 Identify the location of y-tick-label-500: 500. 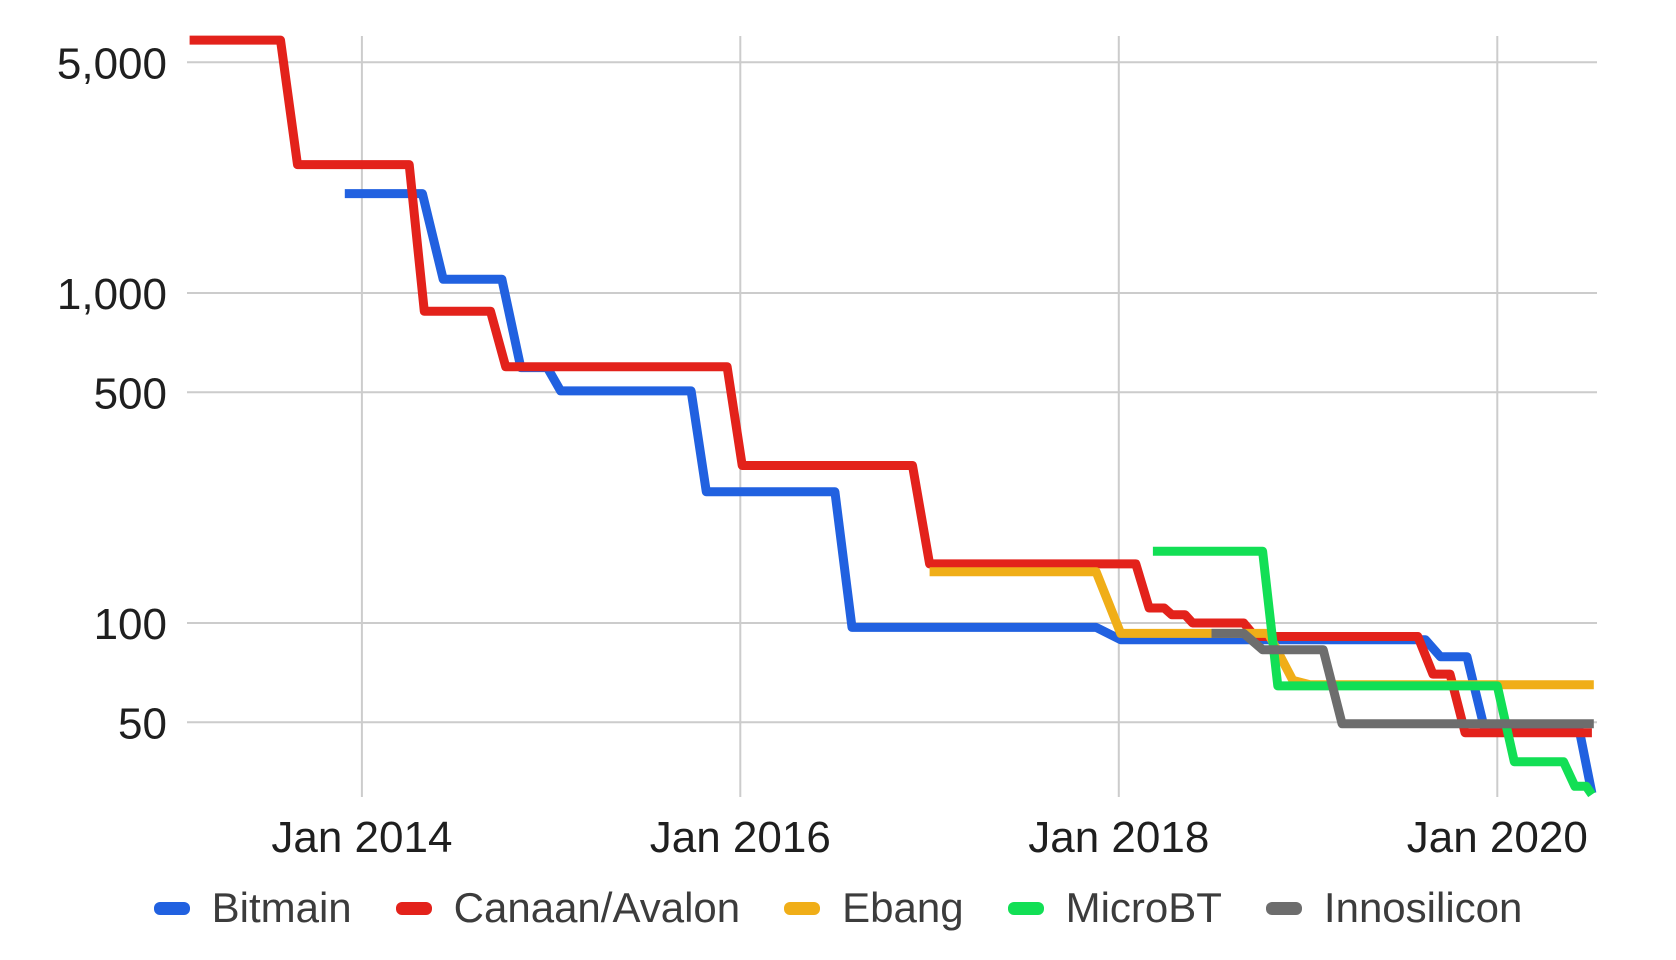
(130, 393).